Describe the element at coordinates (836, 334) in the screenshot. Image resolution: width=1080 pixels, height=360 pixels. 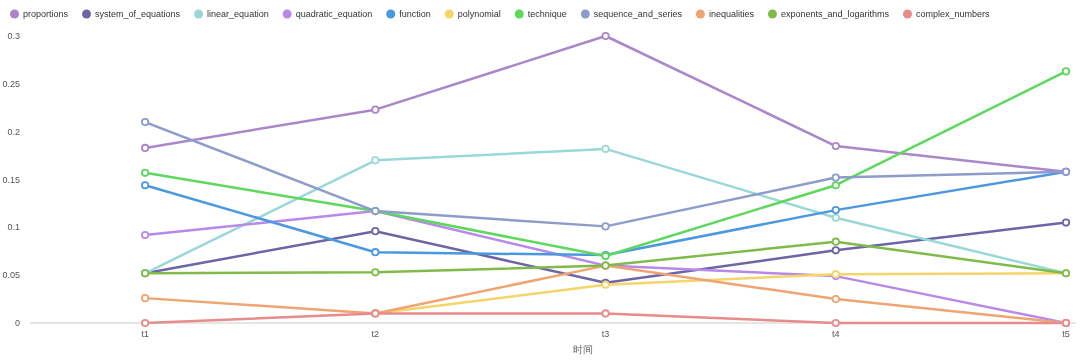
I see `x-tick-label: t4` at that location.